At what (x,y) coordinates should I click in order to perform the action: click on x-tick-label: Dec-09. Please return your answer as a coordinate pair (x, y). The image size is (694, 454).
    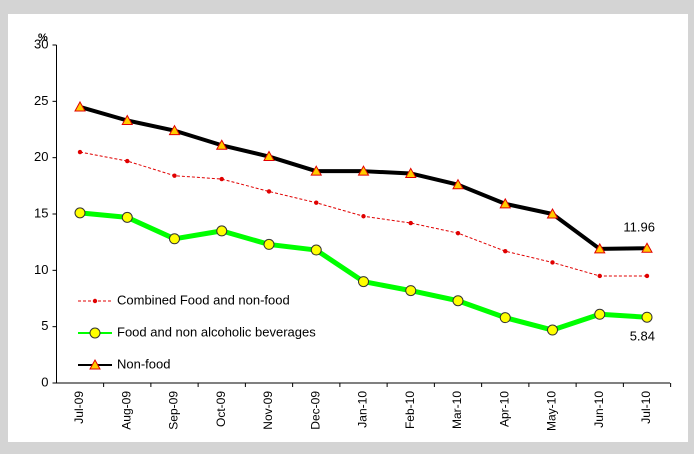
    Looking at the image, I should click on (315, 410).